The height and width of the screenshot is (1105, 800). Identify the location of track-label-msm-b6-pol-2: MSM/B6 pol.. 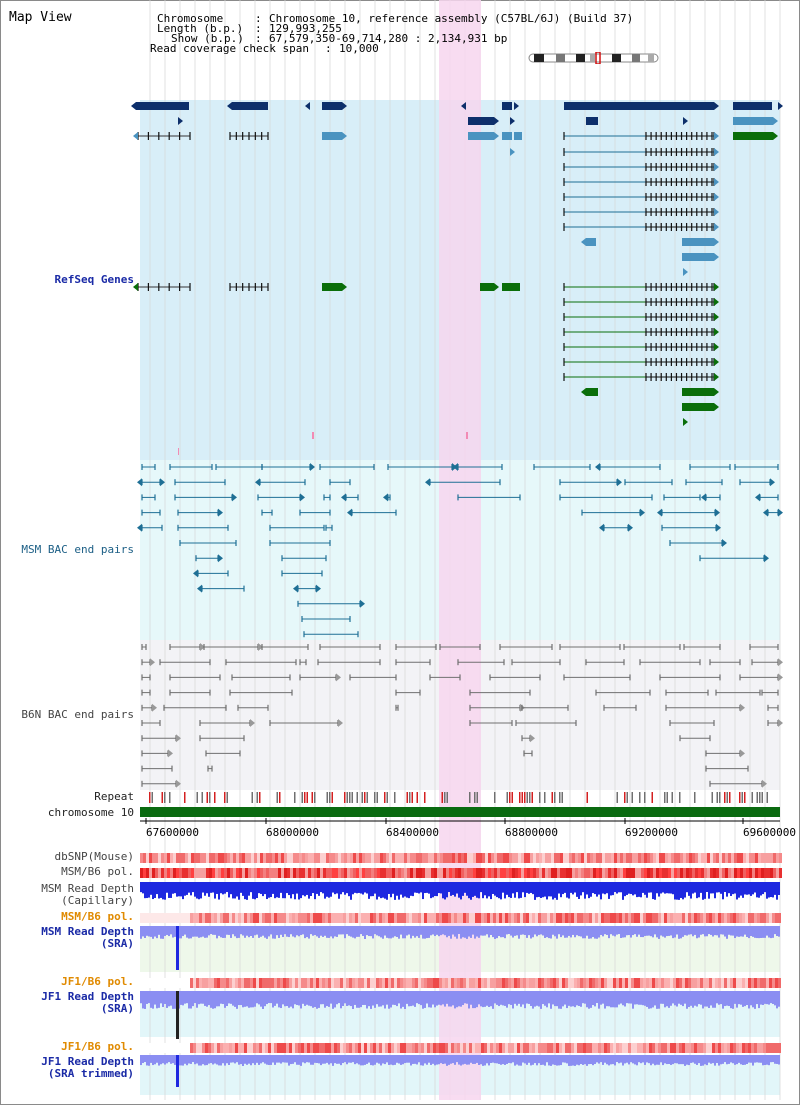
(97, 916).